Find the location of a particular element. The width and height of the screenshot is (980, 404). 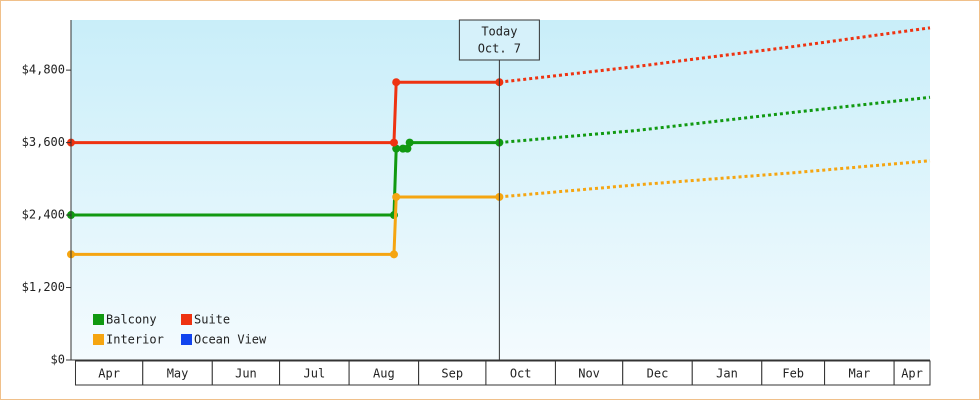

x-tick-label: Aug is located at coordinates (384, 374).